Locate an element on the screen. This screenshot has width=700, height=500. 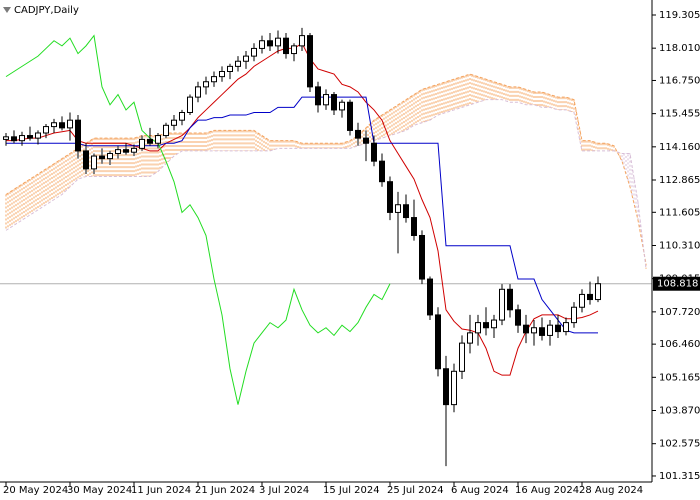
x-tick-label: 20 May 2024 is located at coordinates (35, 490).